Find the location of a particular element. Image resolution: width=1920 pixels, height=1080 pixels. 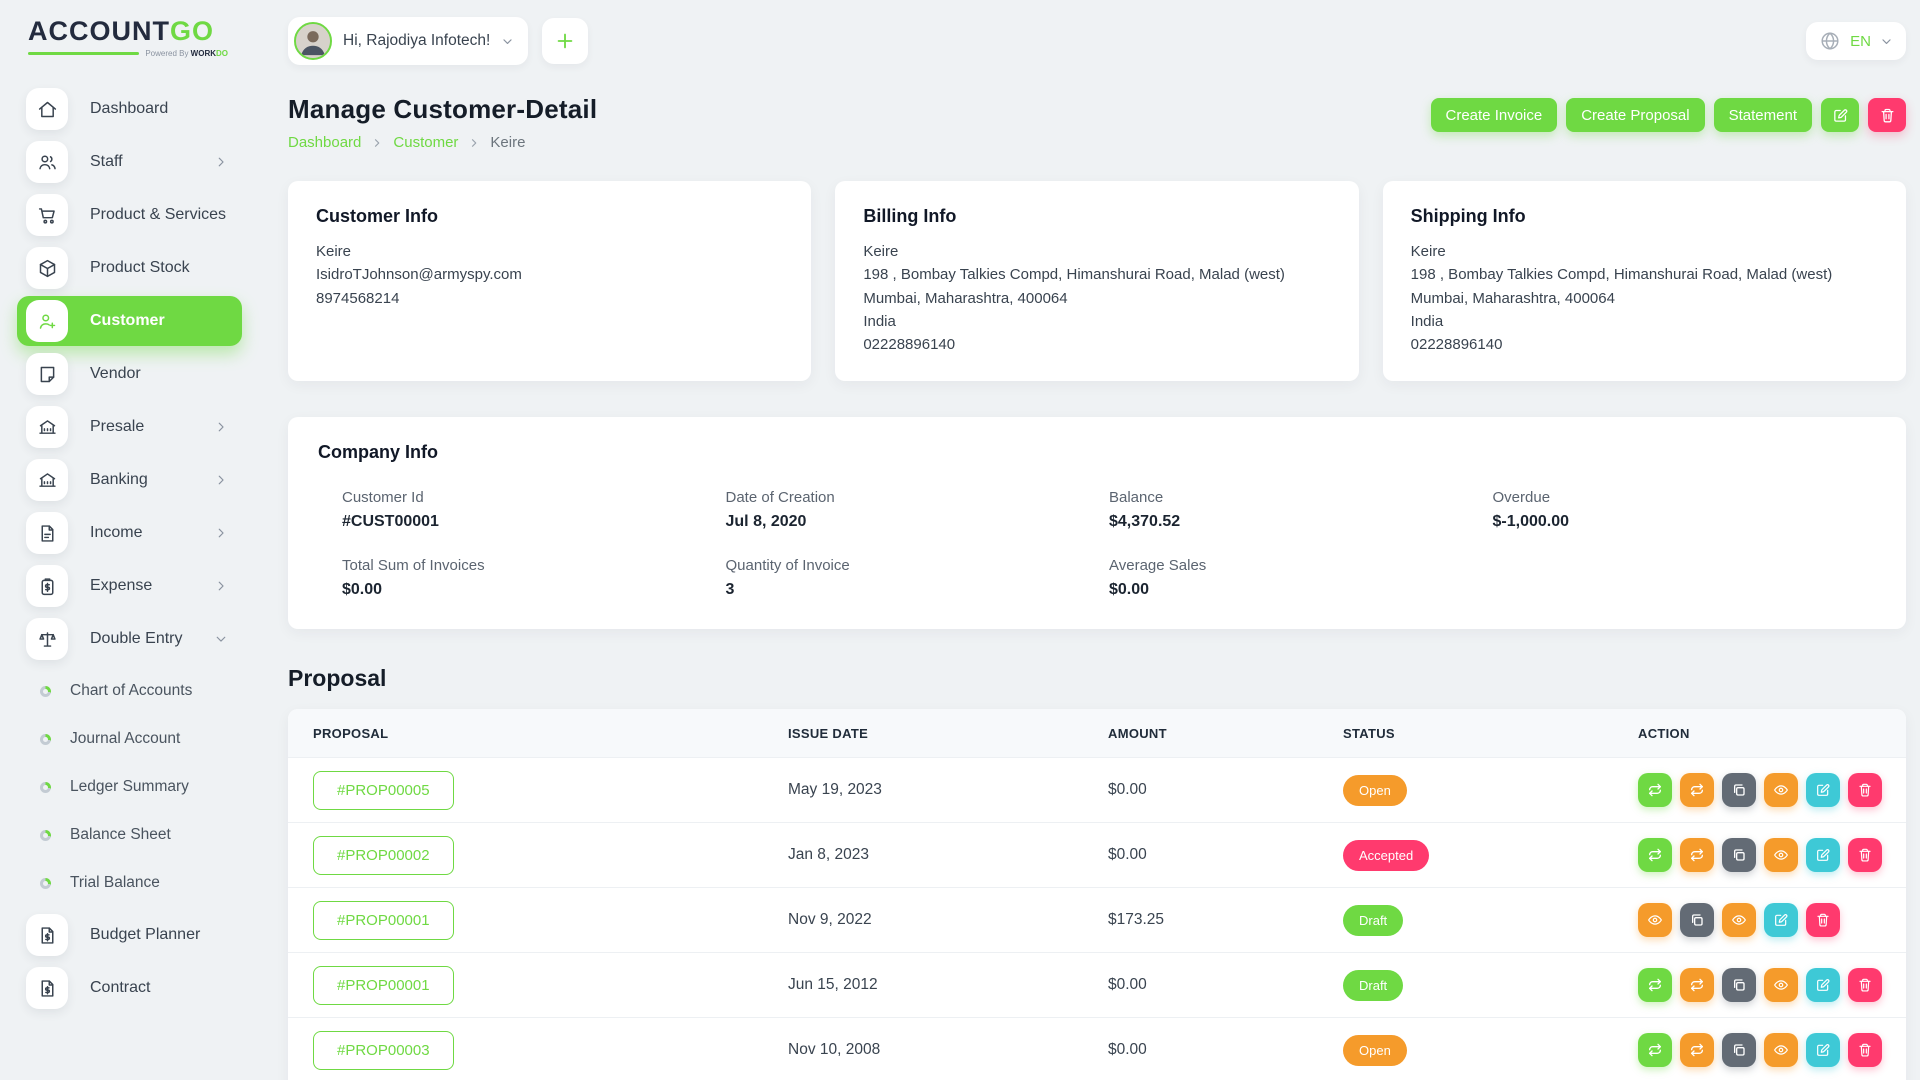

sidebar-item-label: Dashboard is located at coordinates (129, 108).